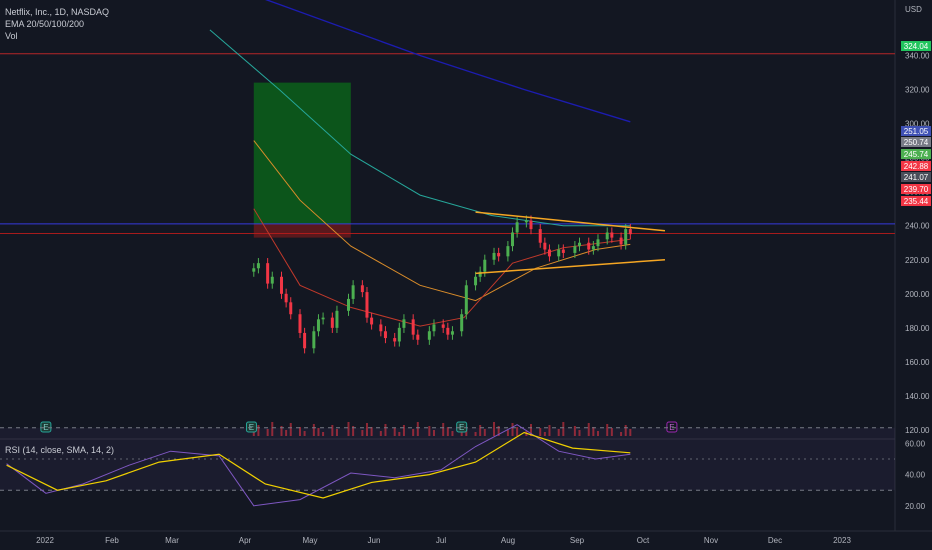 This screenshot has width=932, height=550. I want to click on price-label-2: 250.74, so click(916, 142).